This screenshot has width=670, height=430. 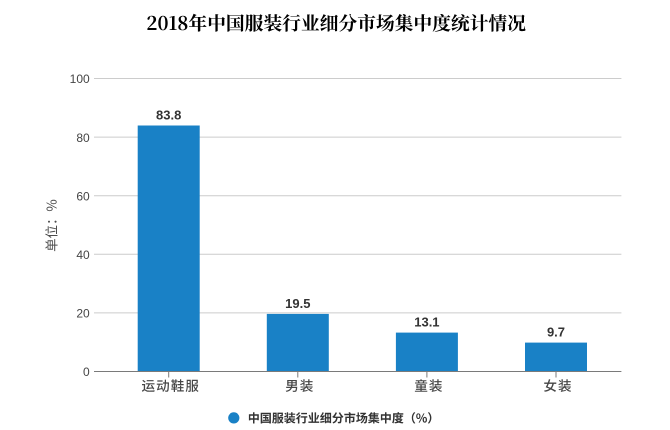 What do you see at coordinates (86, 372) in the screenshot?
I see `svg-text: 0` at bounding box center [86, 372].